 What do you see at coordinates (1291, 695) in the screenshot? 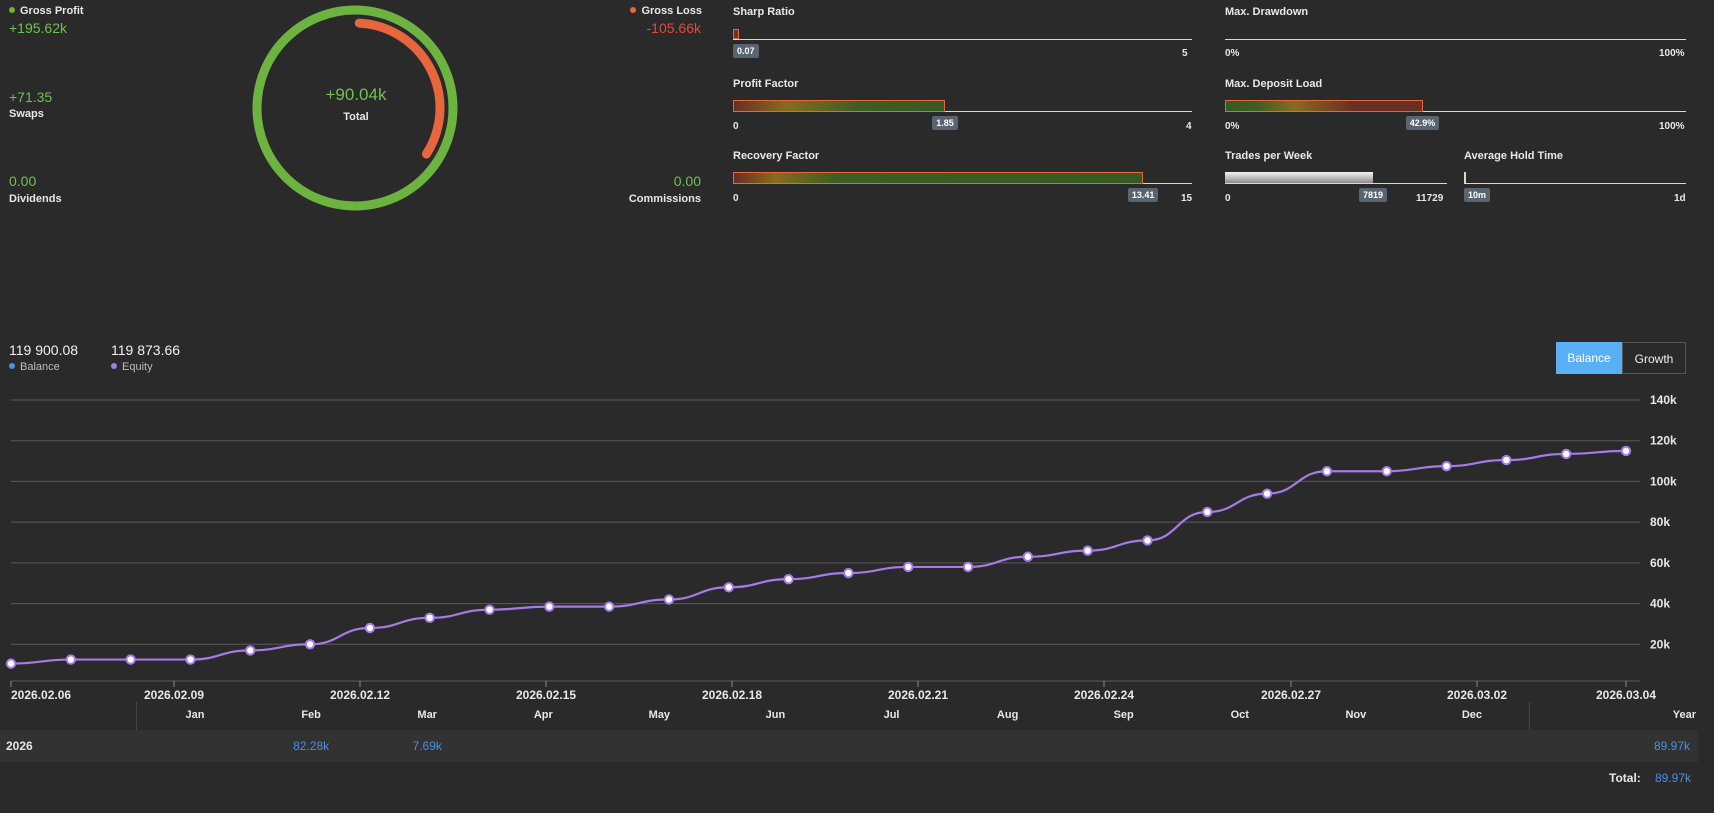
I see `x-tick-label: 2026.02.27` at bounding box center [1291, 695].